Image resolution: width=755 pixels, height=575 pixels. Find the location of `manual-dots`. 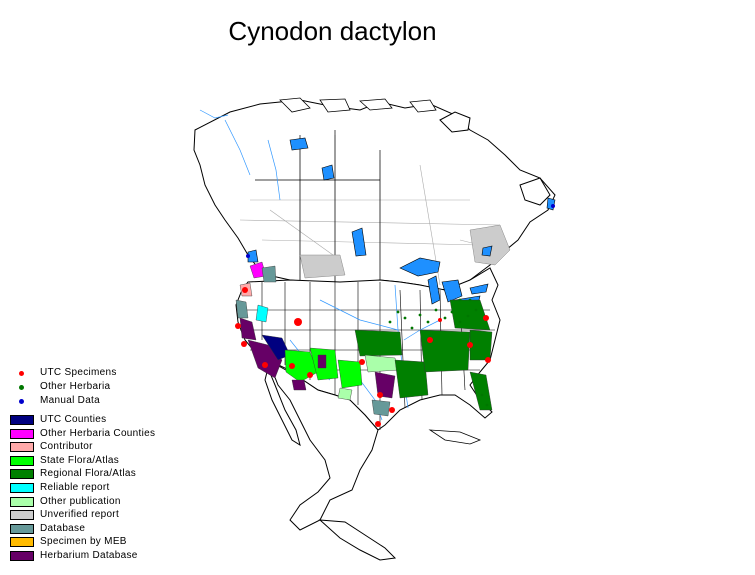

manual-dots is located at coordinates (400, 231).